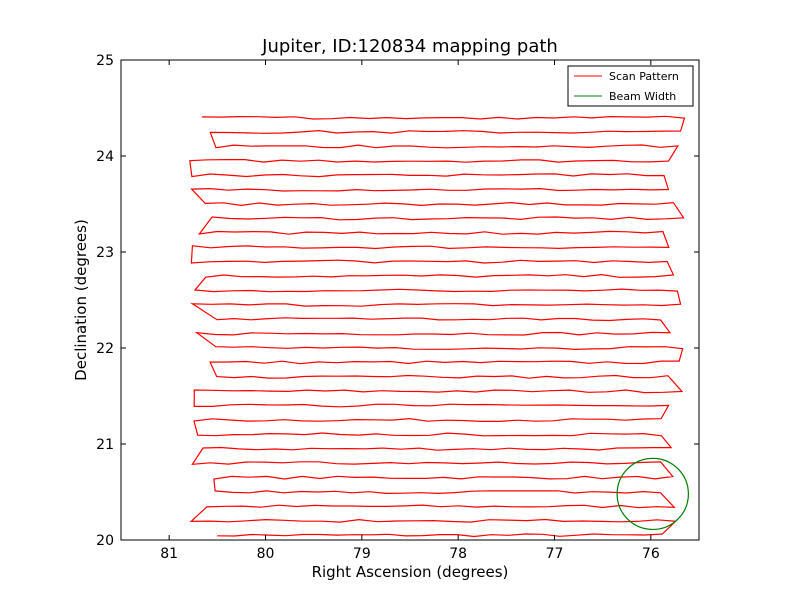  Describe the element at coordinates (81, 300) in the screenshot. I see `y-axis-label: Declination (degrees)` at that location.